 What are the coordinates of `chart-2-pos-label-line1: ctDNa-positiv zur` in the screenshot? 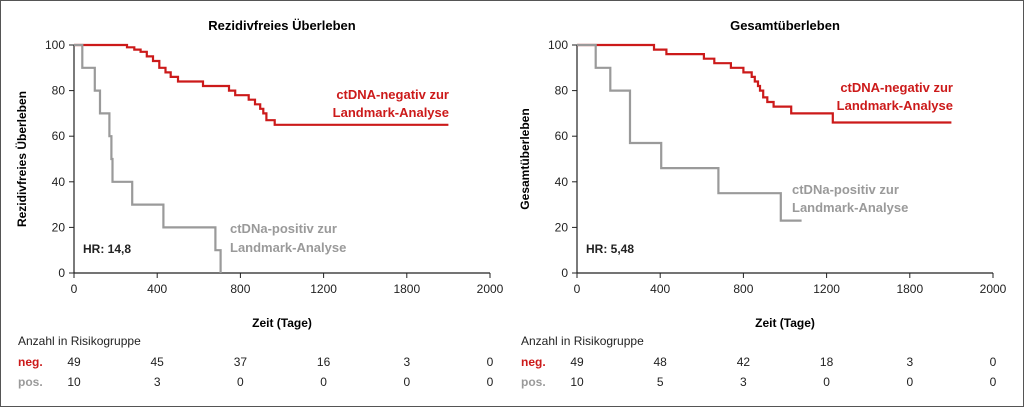 It's located at (845, 189).